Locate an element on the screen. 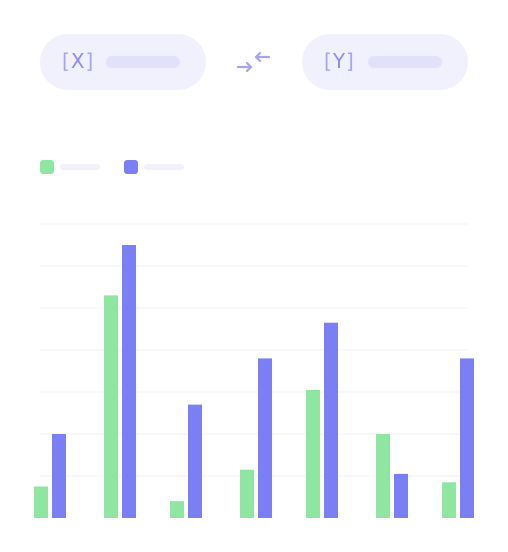  y-axis-field-label is located at coordinates (405, 62).